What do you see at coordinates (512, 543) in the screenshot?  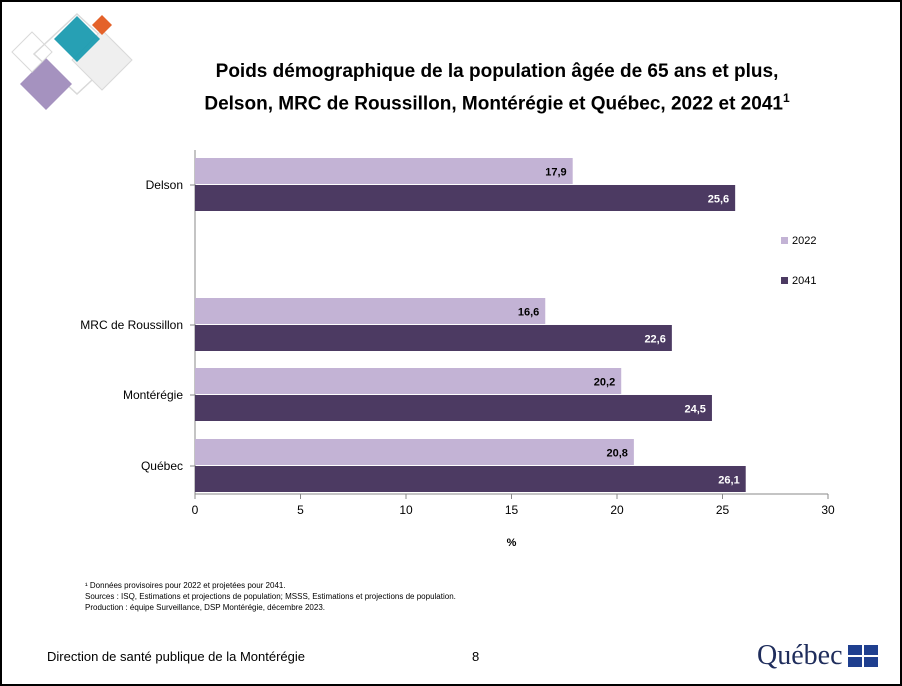 I see `x-axis-title: %` at bounding box center [512, 543].